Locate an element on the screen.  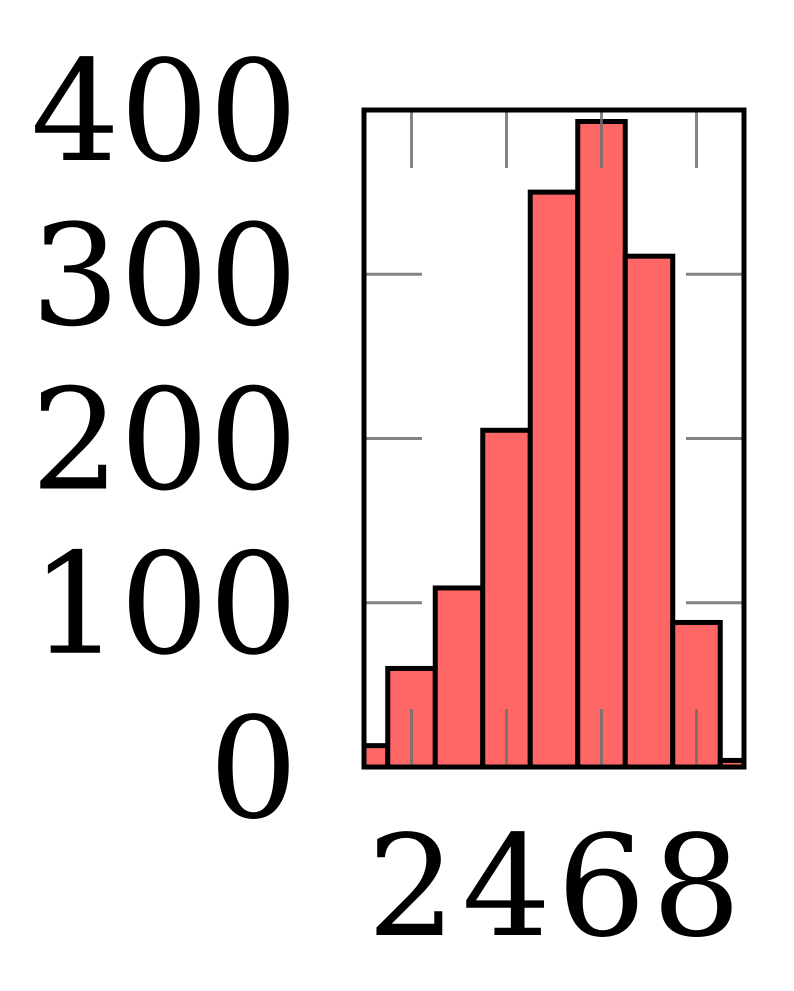
y-tick-label: 100 is located at coordinates (164, 605).